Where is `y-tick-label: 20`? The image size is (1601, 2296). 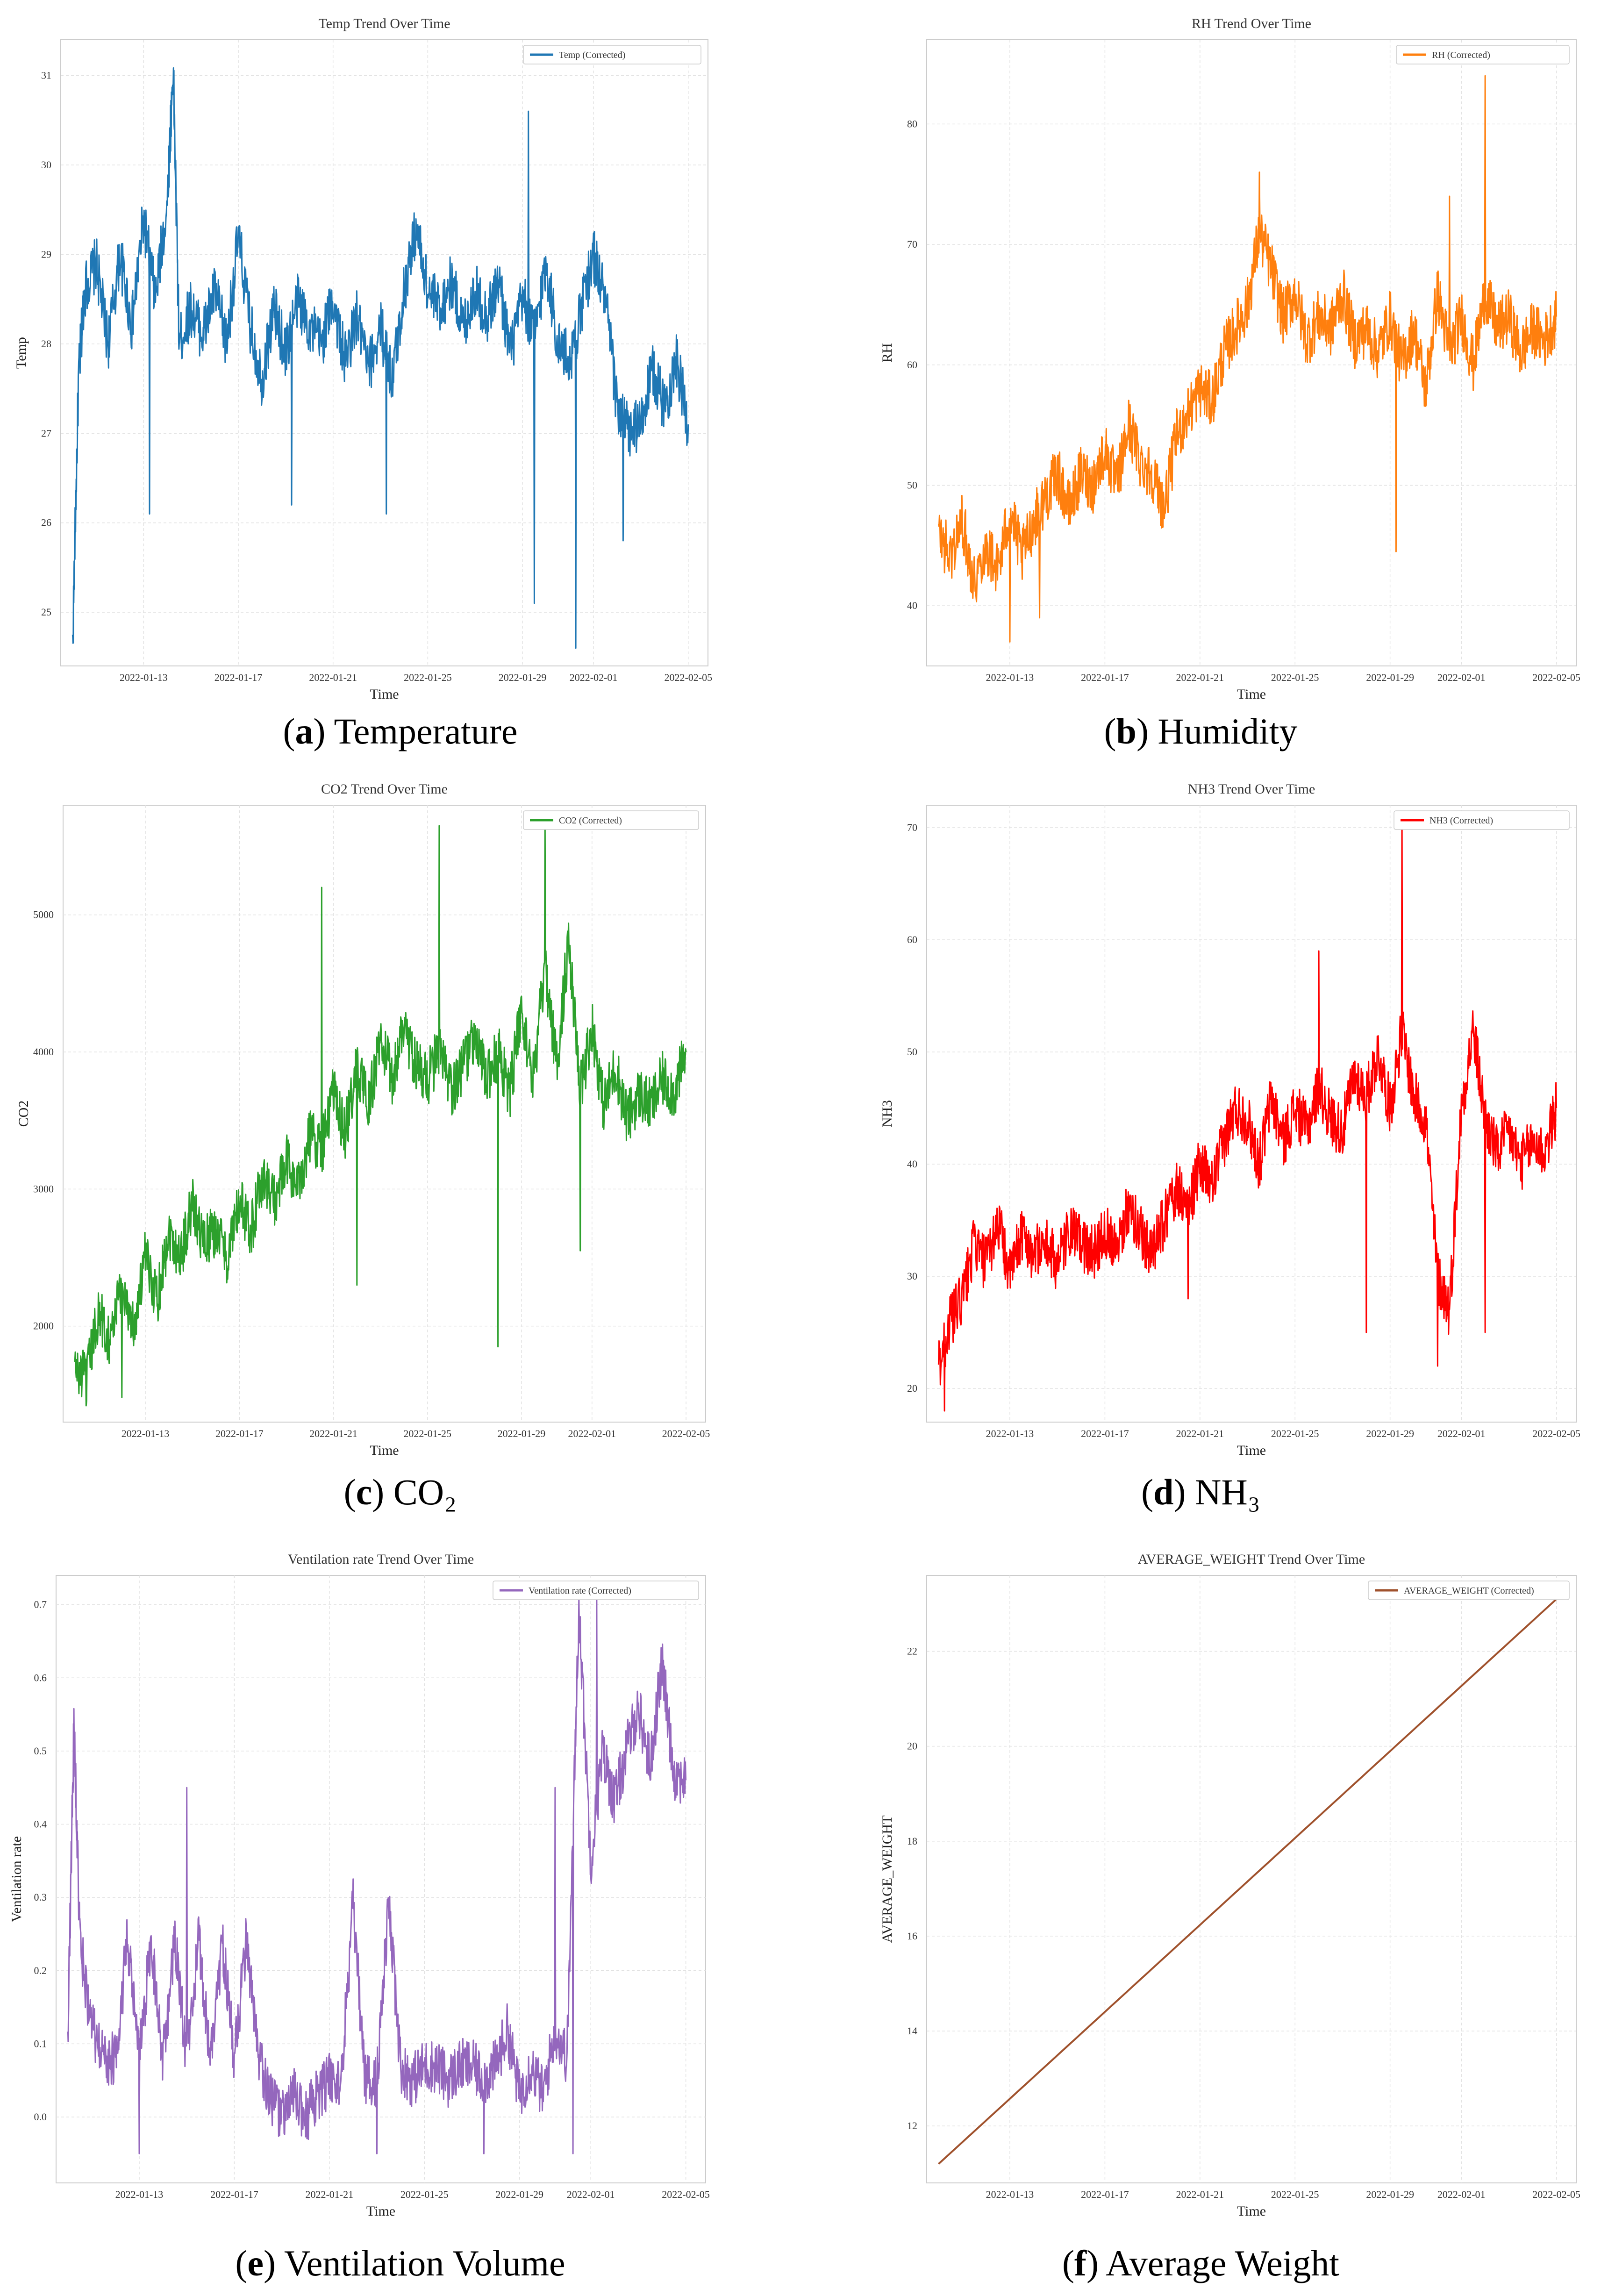 y-tick-label: 20 is located at coordinates (912, 1746).